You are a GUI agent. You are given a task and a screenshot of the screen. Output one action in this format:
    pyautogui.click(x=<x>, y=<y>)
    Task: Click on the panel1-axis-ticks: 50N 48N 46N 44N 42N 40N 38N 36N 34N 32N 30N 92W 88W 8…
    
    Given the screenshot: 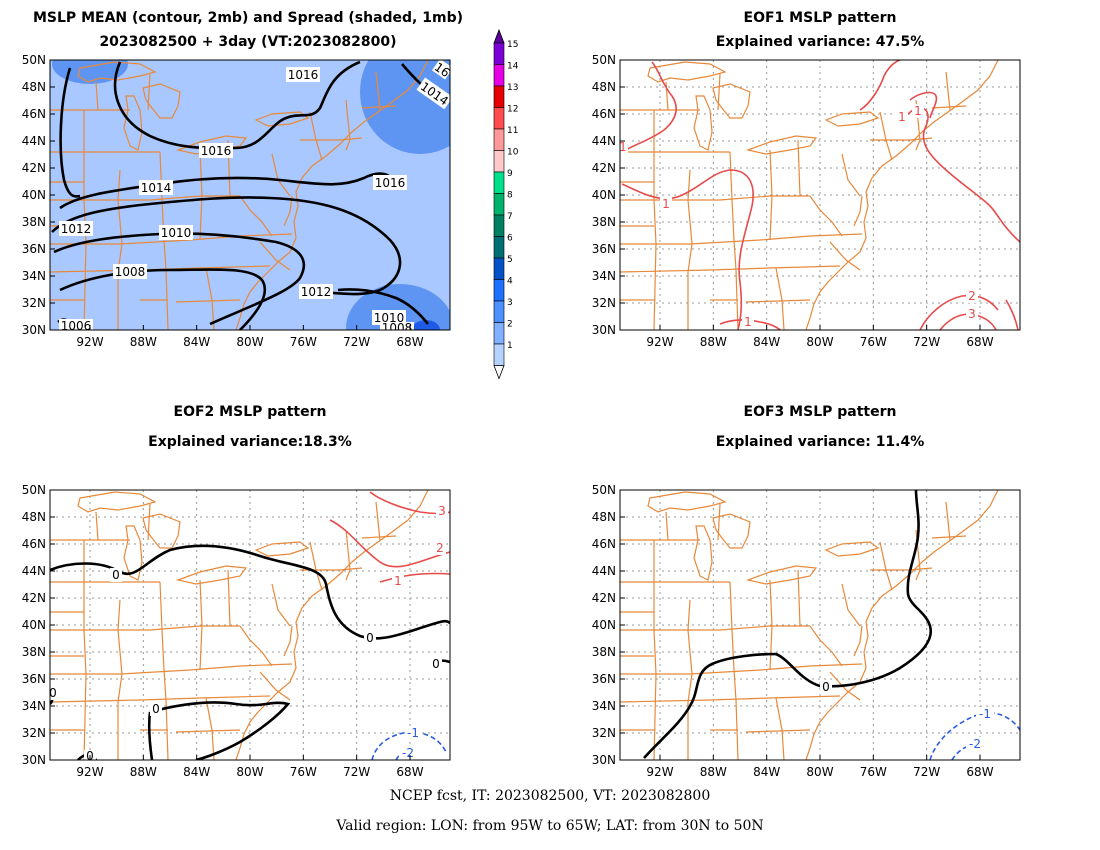 What is the action you would take?
    pyautogui.click(x=223, y=201)
    